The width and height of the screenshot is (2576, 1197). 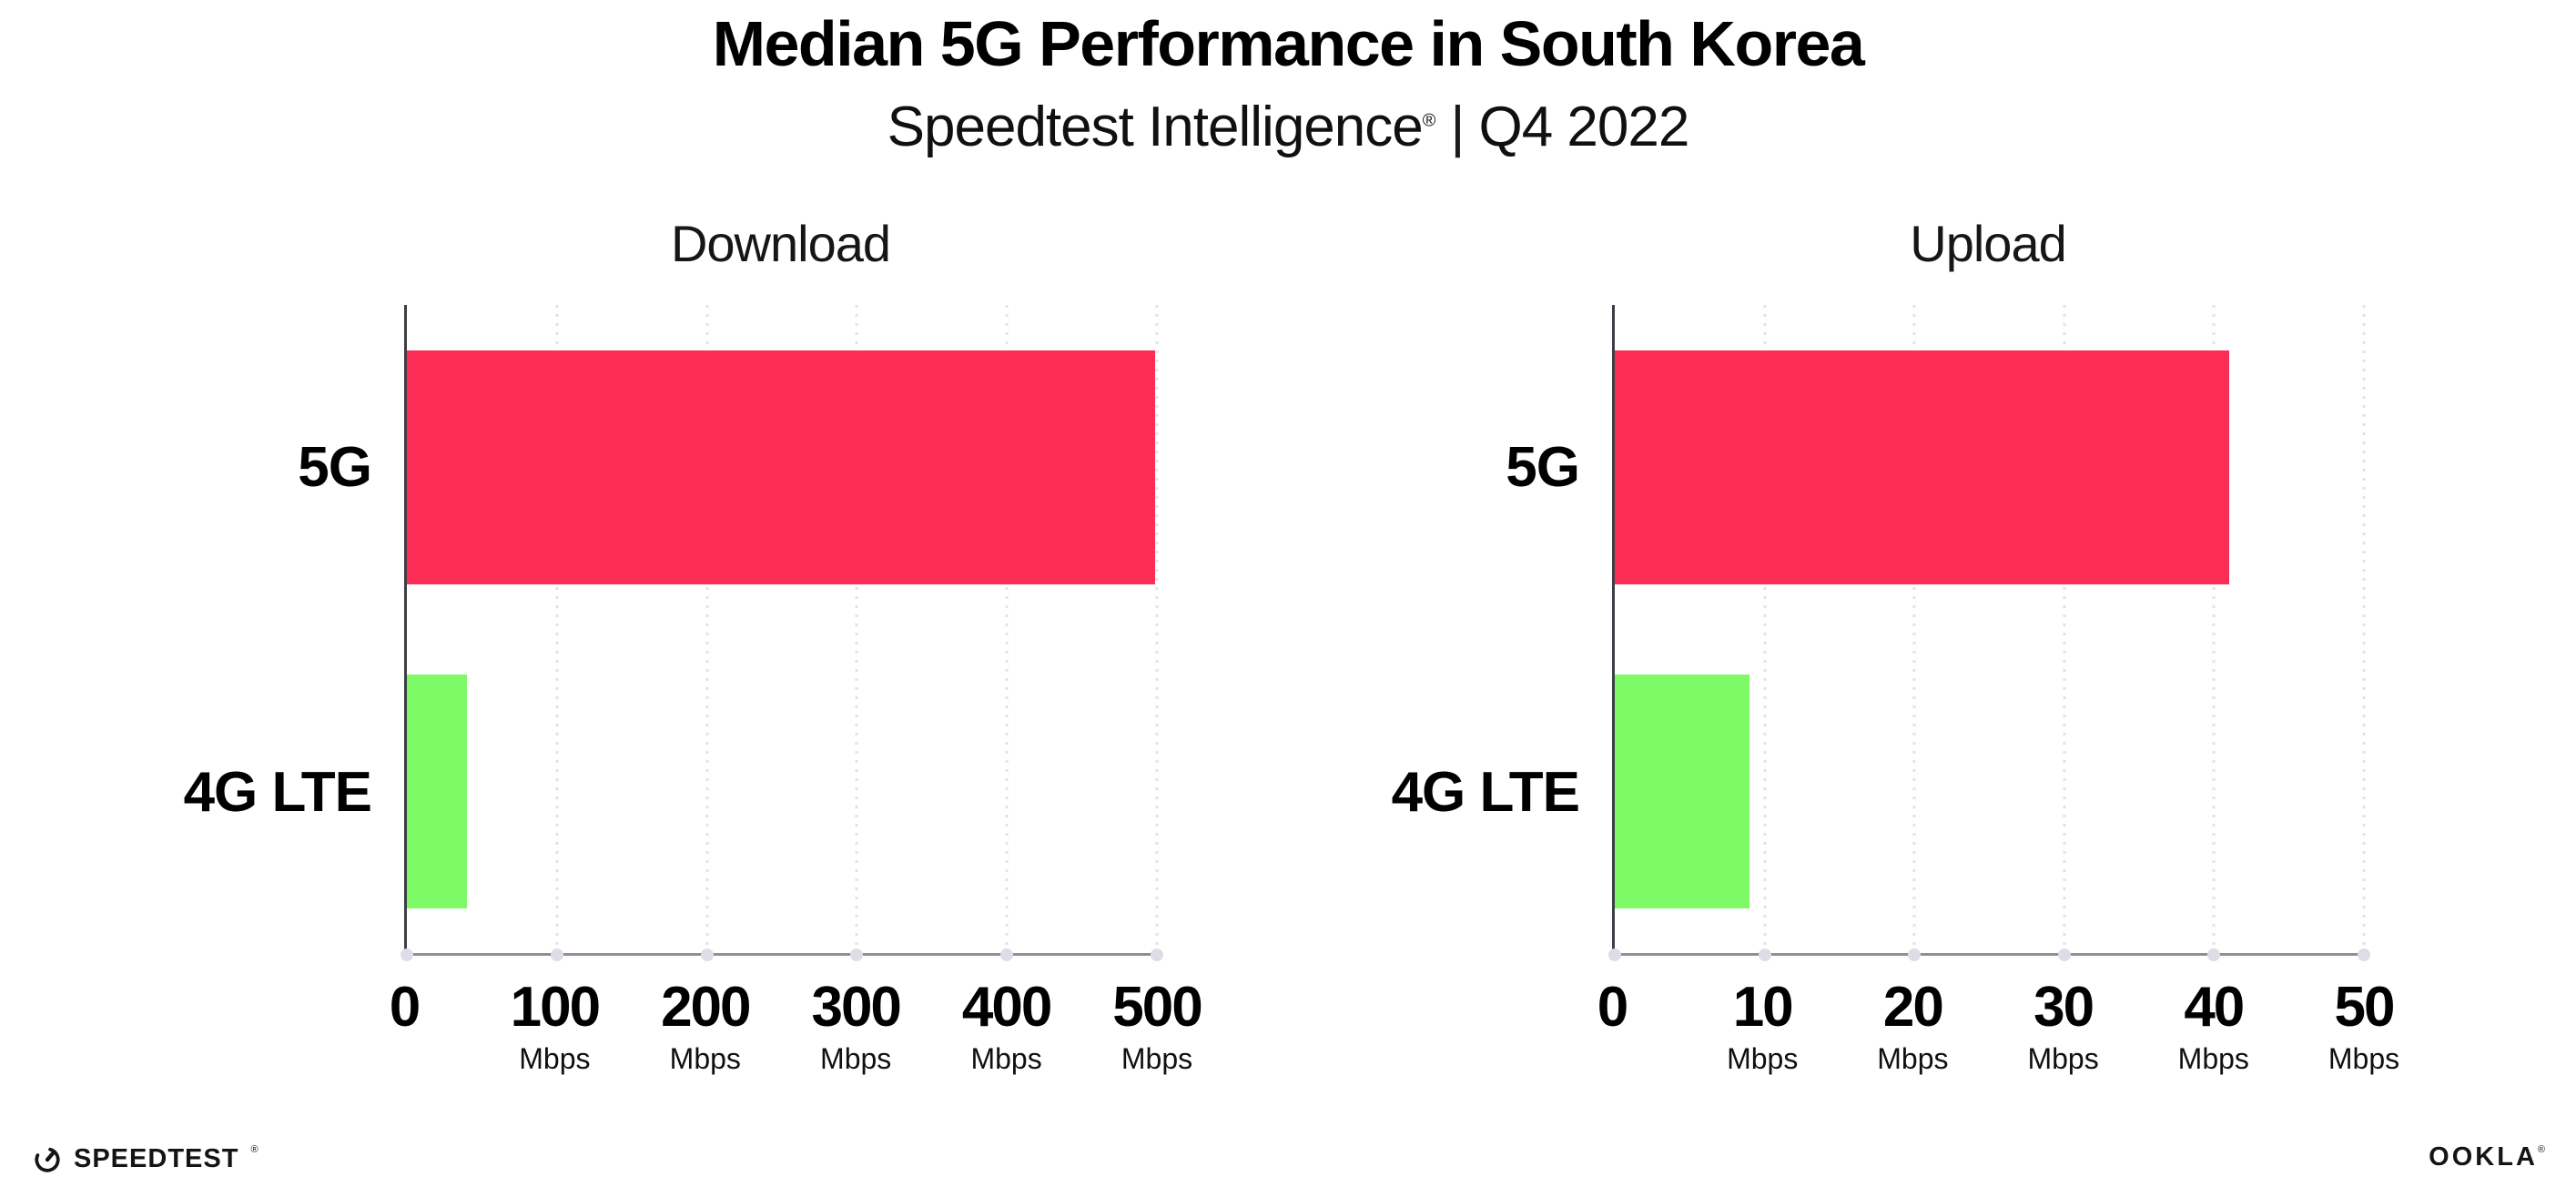 What do you see at coordinates (796, 1046) in the screenshot?
I see `download-x-axis: 0 100 Mbps 200 Mbps 300 Mbps 400 Mbps 500 Mbps` at bounding box center [796, 1046].